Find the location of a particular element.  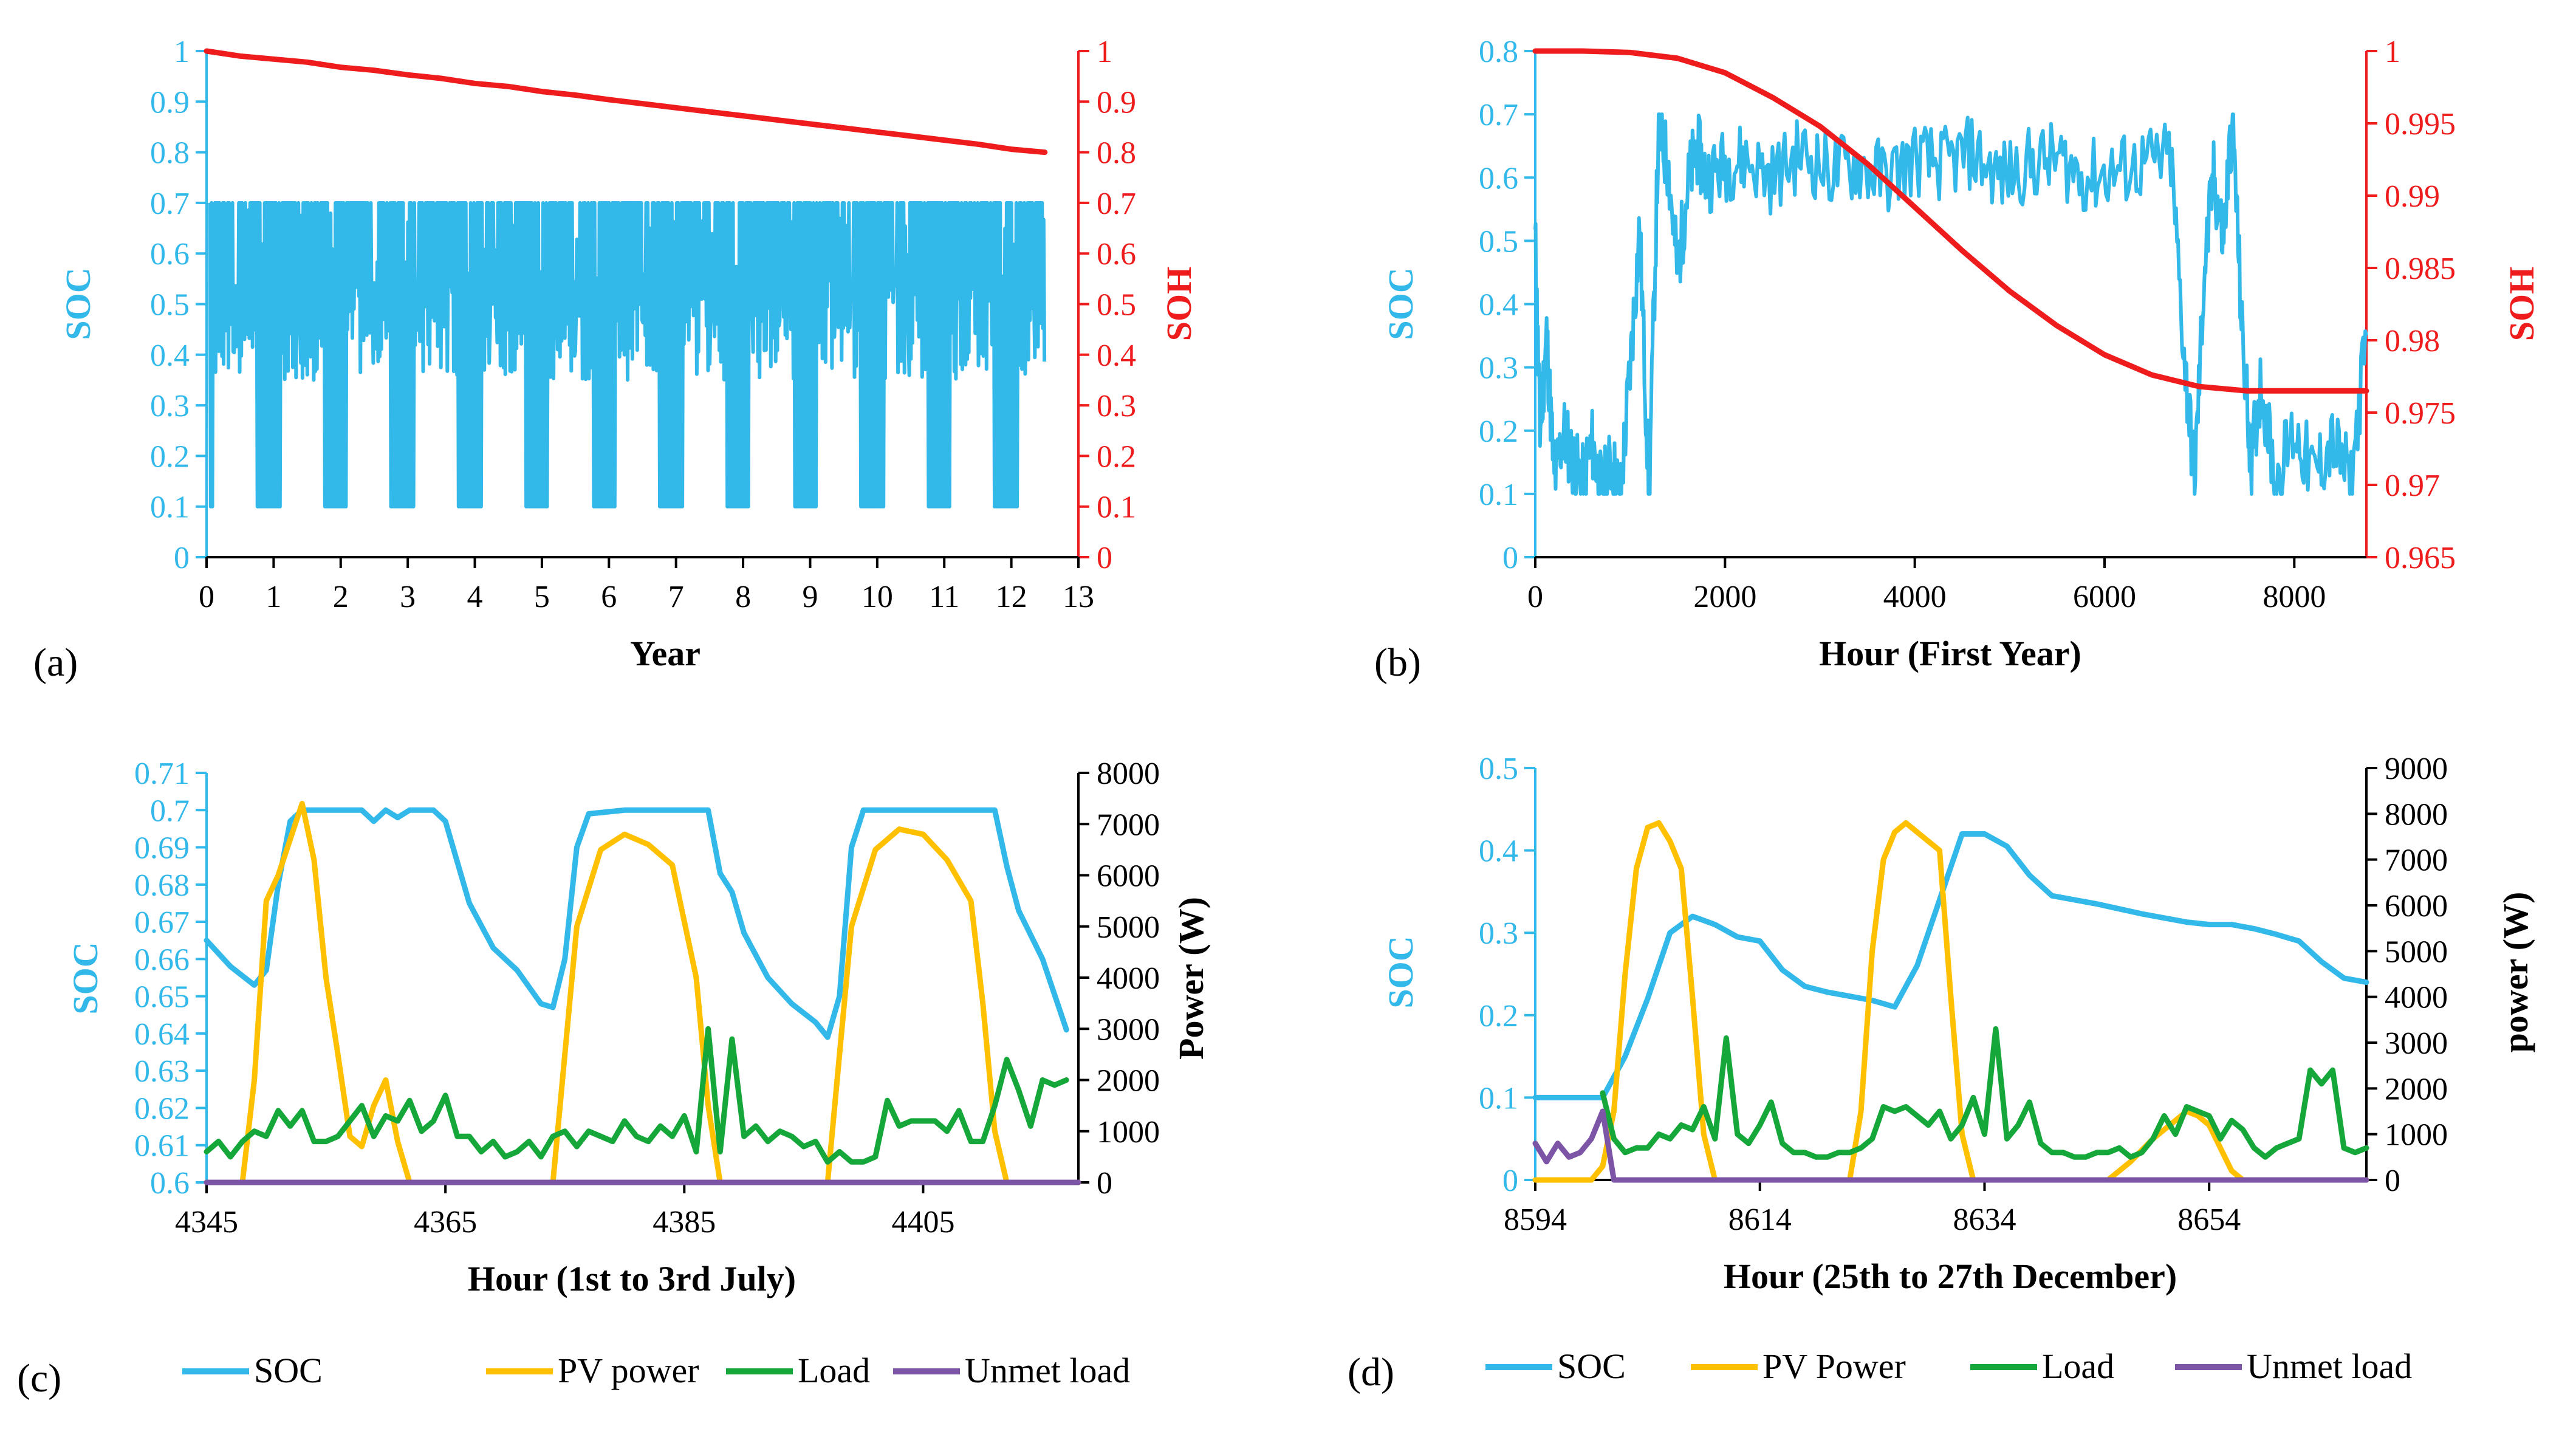

y-tick-label-left: 0.63 is located at coordinates (162, 1071).